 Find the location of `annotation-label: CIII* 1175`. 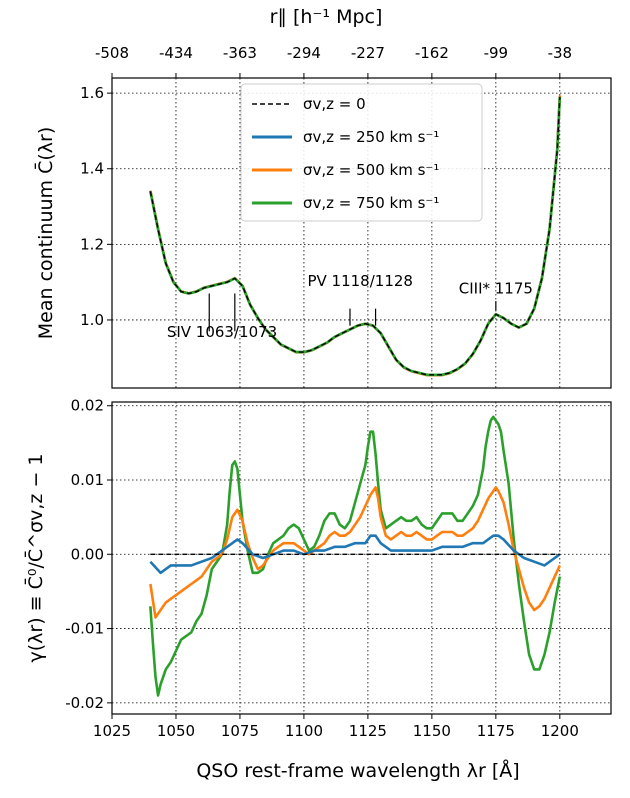

annotation-label: CIII* 1175 is located at coordinates (496, 288).